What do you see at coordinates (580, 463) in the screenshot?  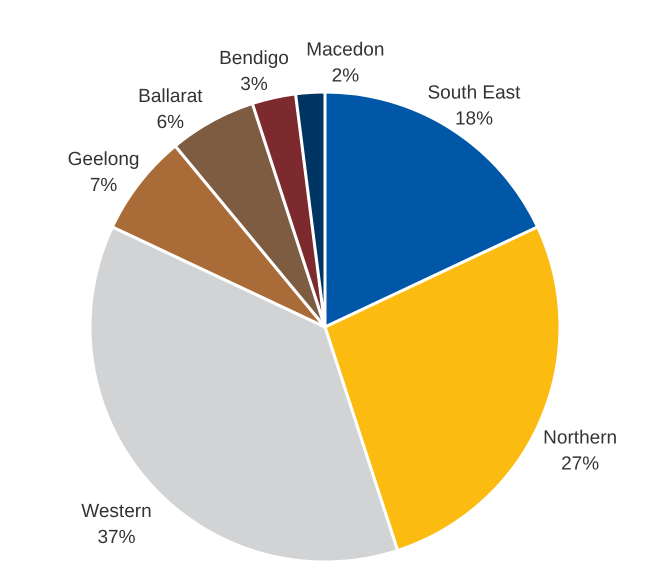 I see `data-label: 27%` at bounding box center [580, 463].